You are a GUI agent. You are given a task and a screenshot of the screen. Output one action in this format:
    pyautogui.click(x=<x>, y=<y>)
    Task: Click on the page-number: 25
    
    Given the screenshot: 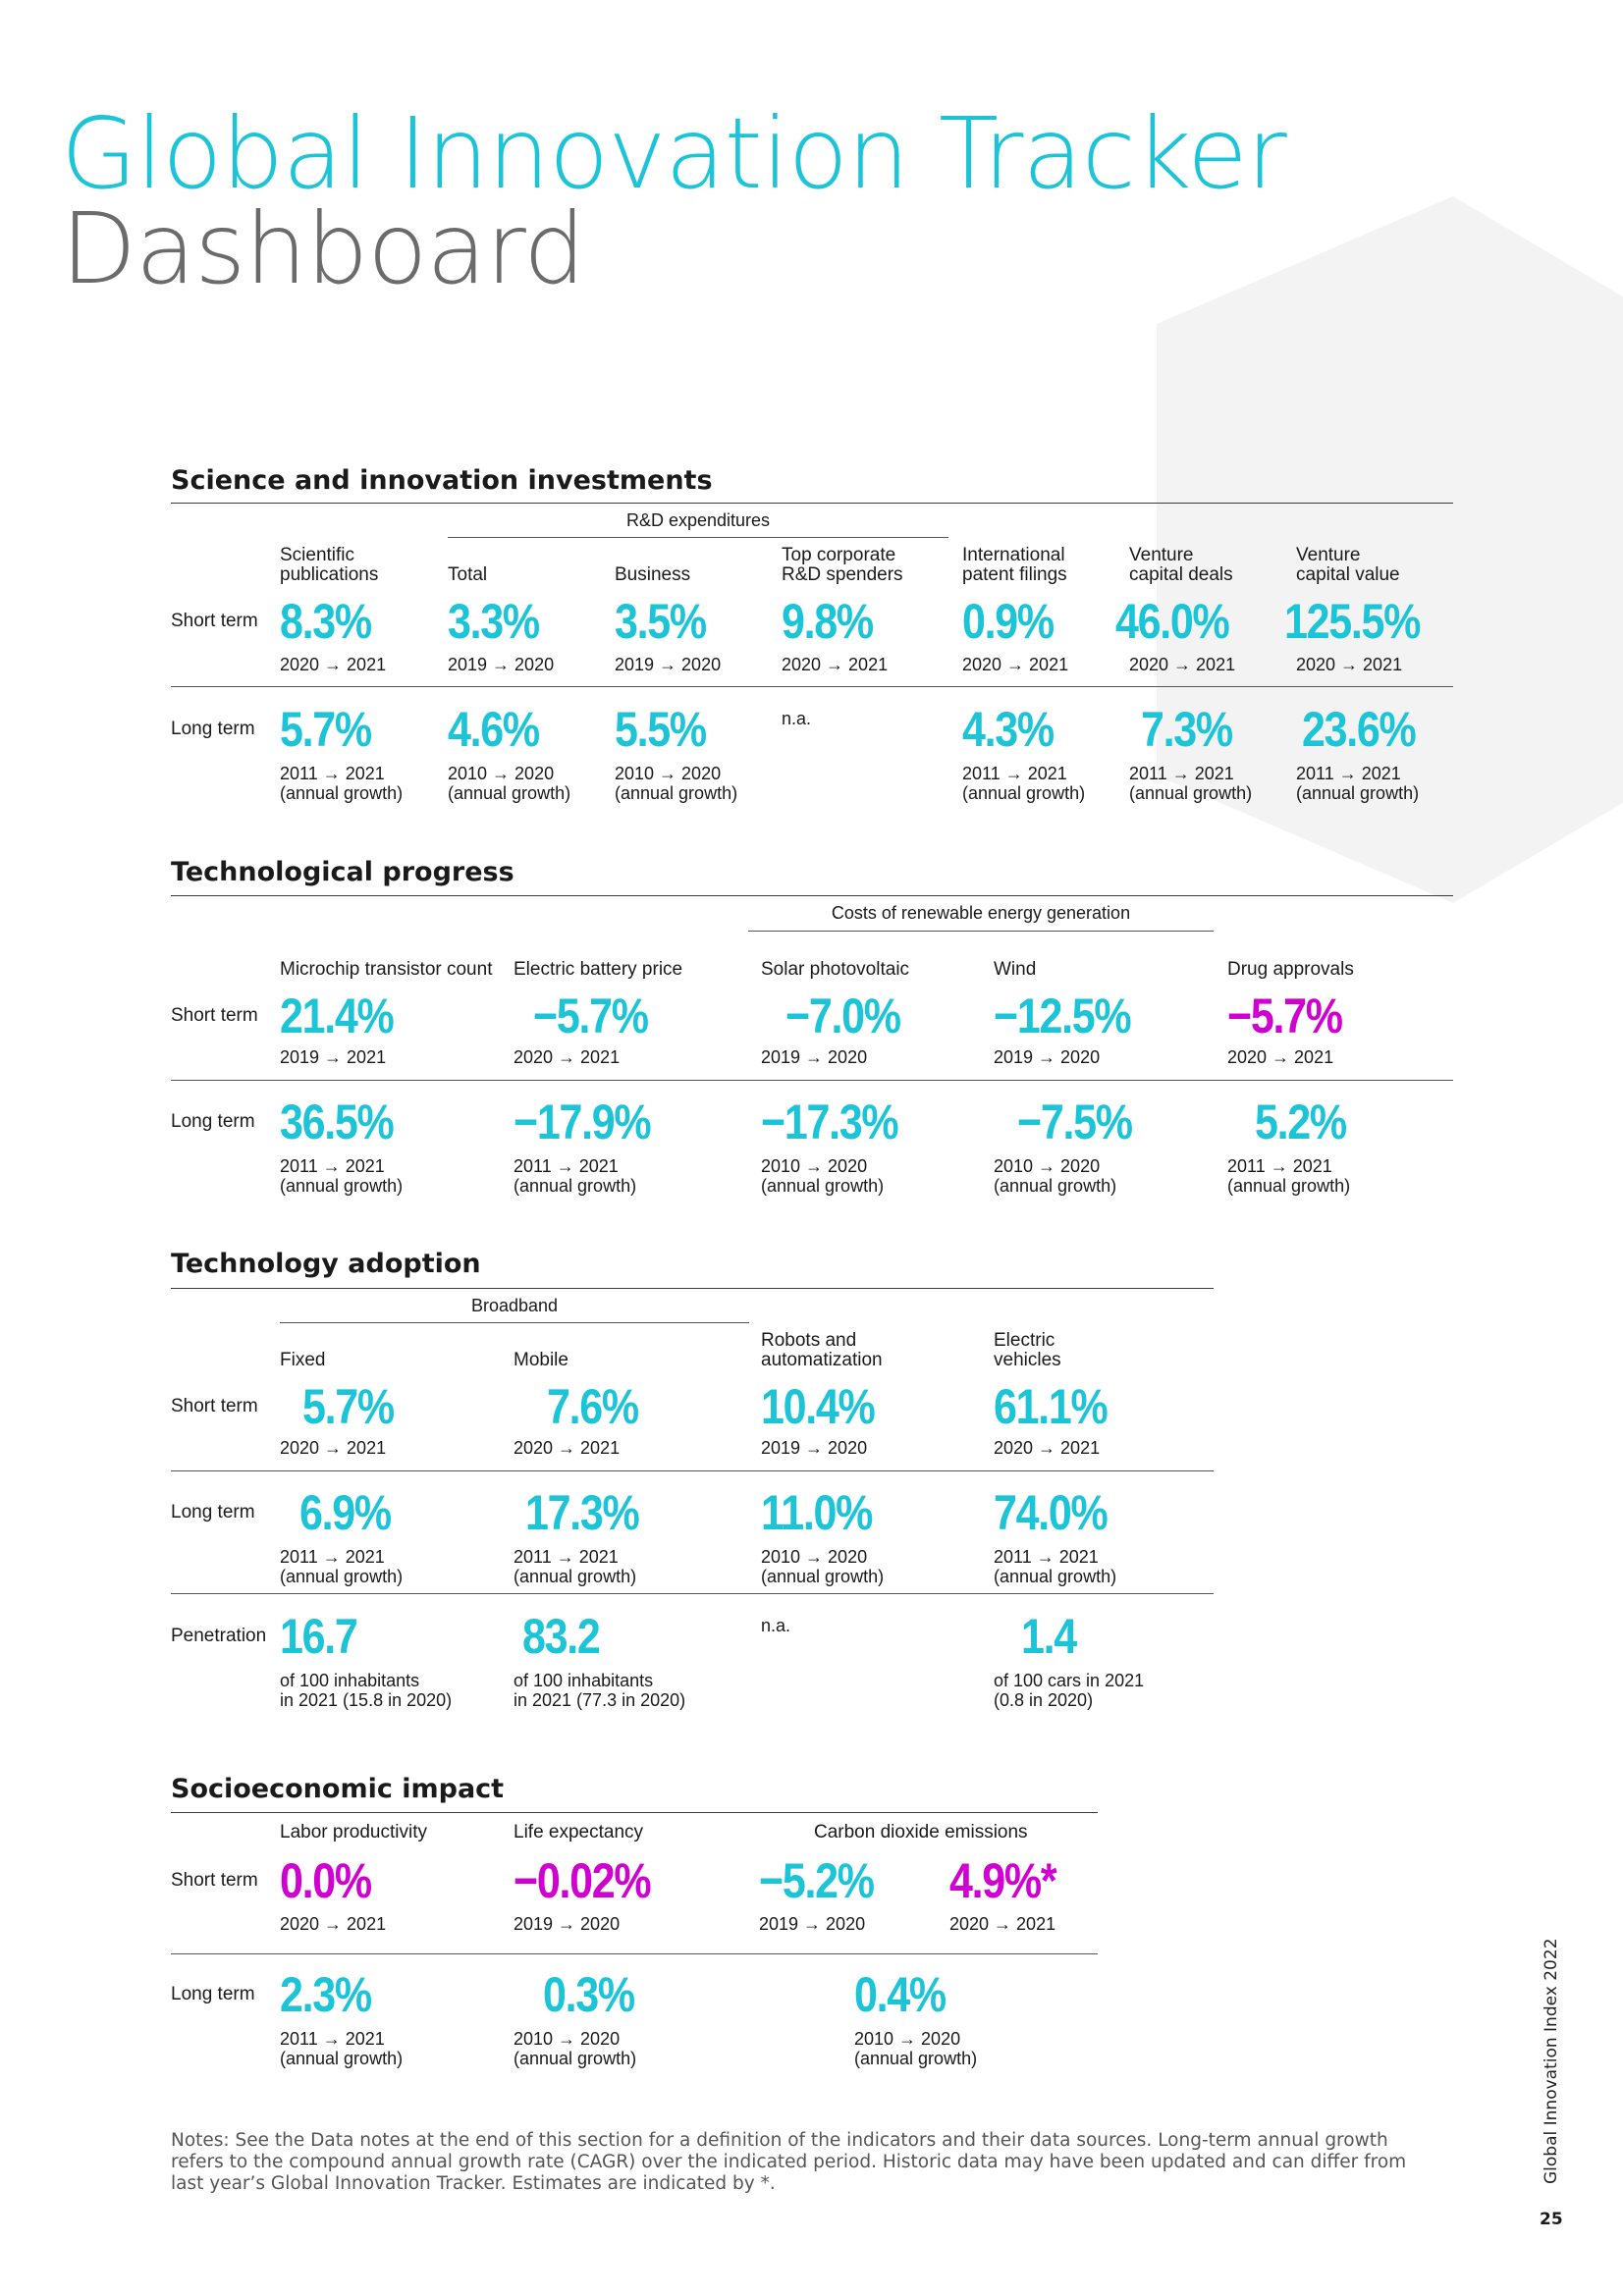 What is the action you would take?
    pyautogui.click(x=1551, y=2219)
    